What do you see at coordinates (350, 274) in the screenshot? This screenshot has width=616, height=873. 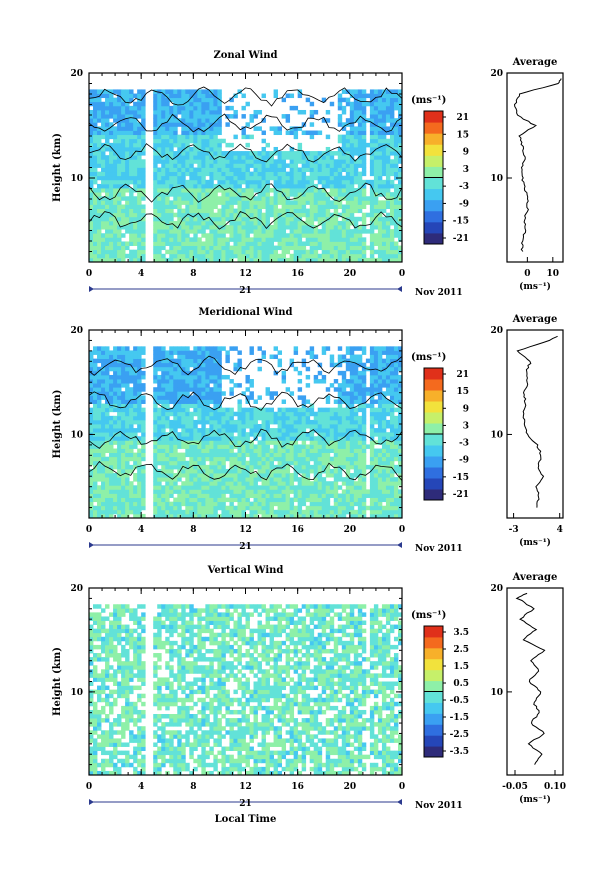 I see `x-tick-label: 20` at bounding box center [350, 274].